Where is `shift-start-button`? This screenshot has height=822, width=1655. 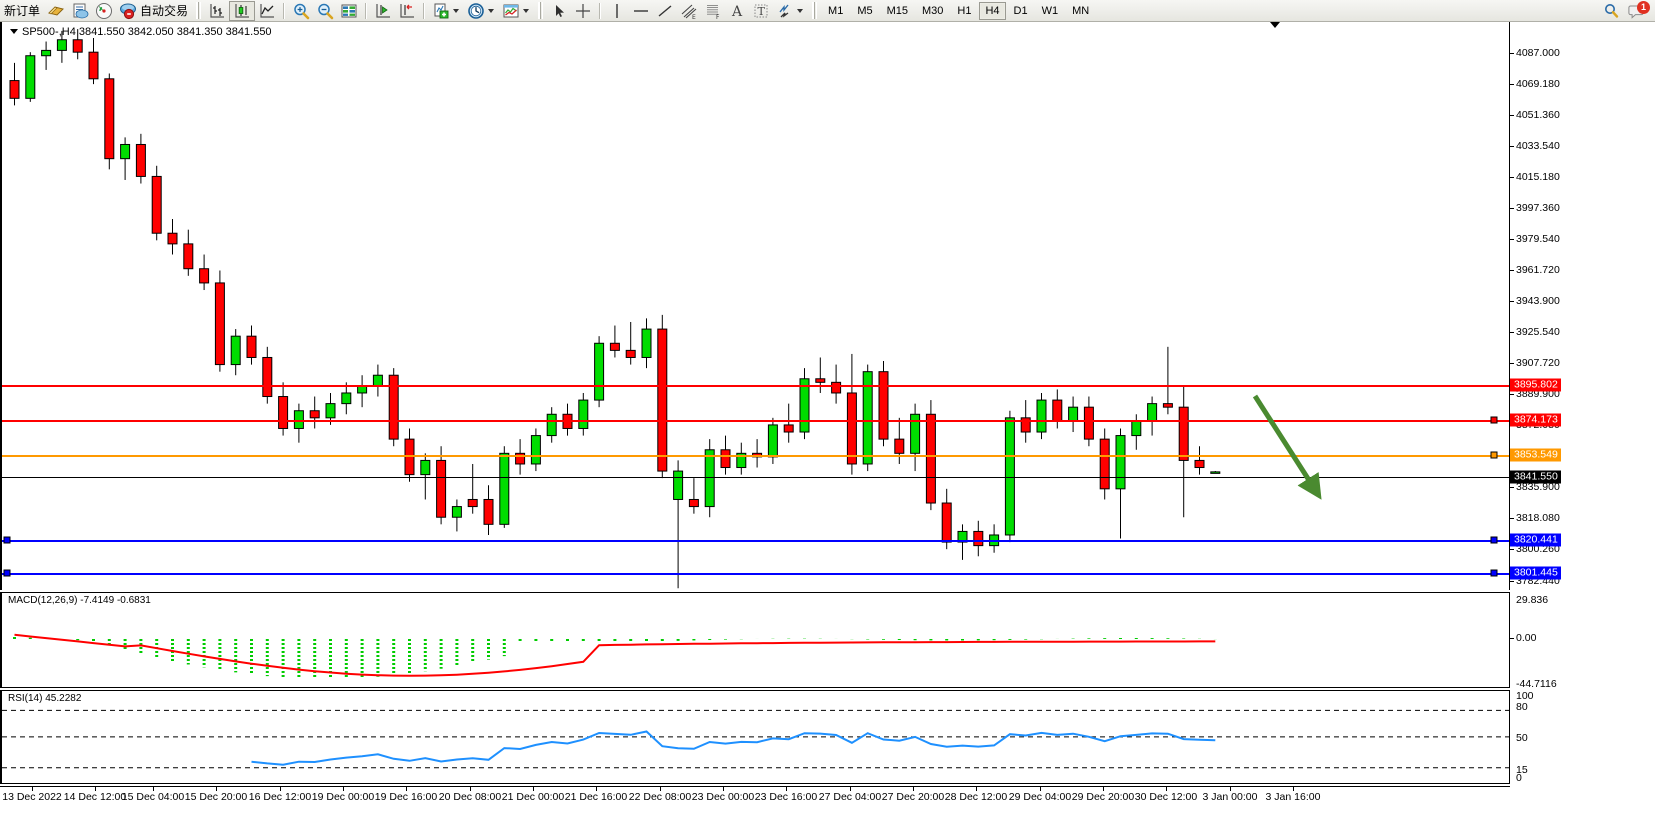 shift-start-button is located at coordinates (383, 11).